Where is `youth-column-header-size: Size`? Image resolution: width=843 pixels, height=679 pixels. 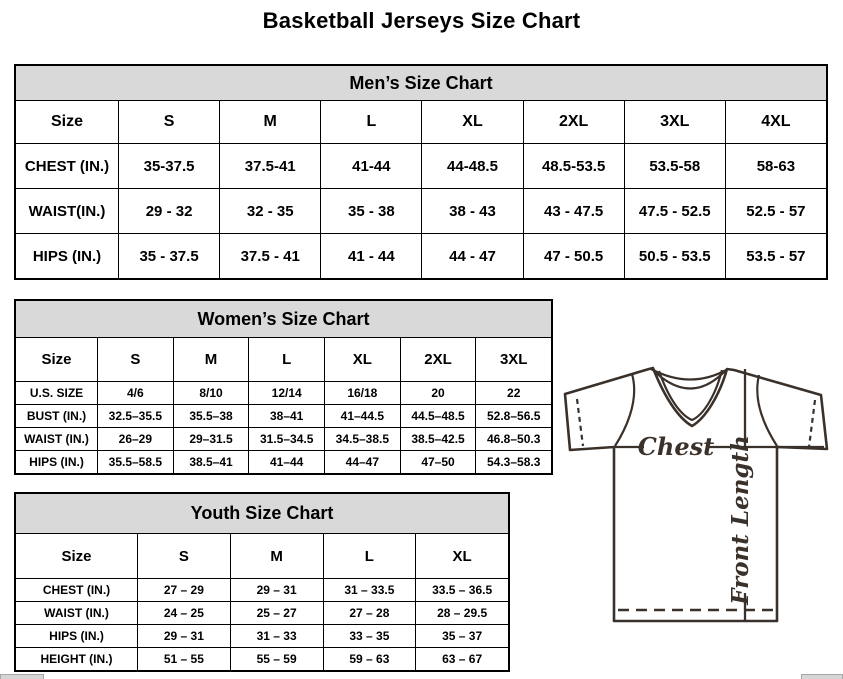 youth-column-header-size: Size is located at coordinates (77, 556).